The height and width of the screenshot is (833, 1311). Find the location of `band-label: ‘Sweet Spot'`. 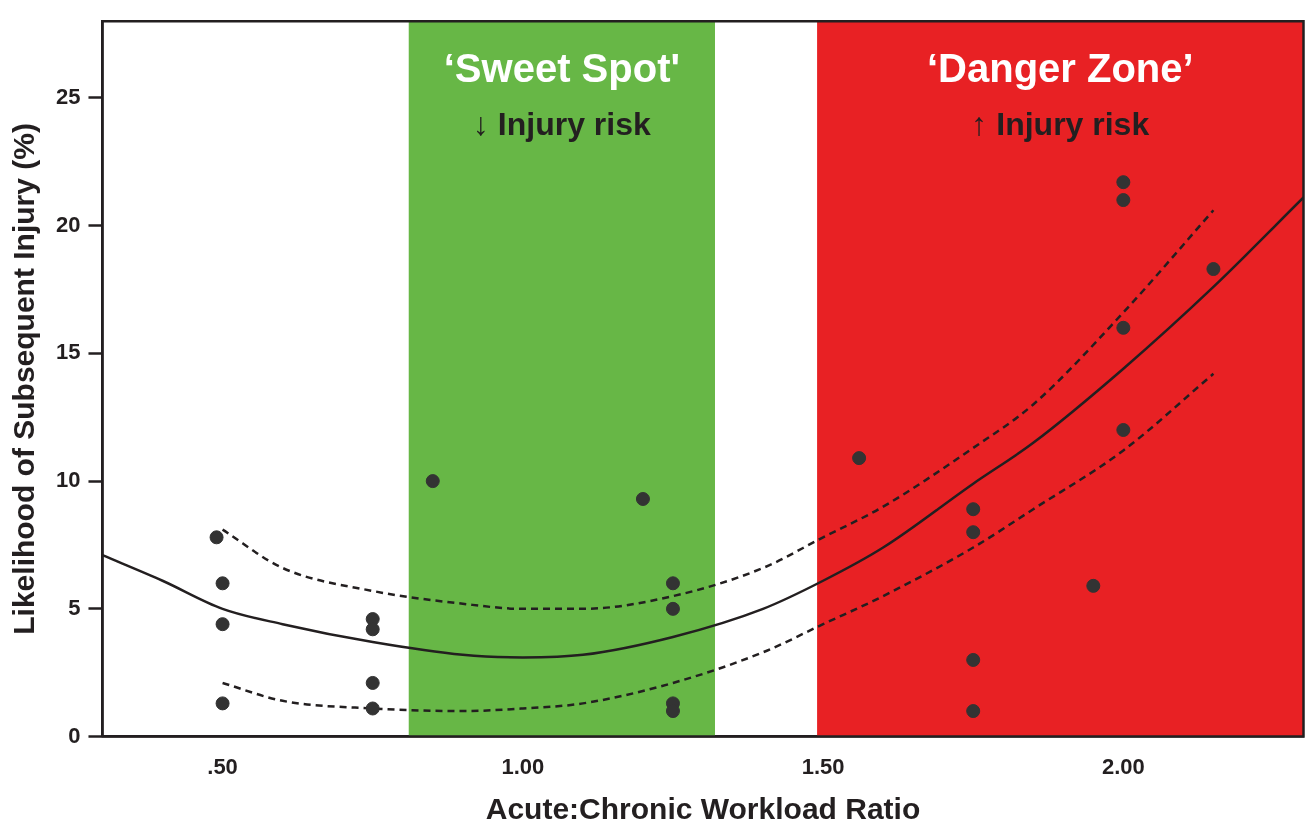

band-label: ‘Sweet Spot' is located at coordinates (561, 68).